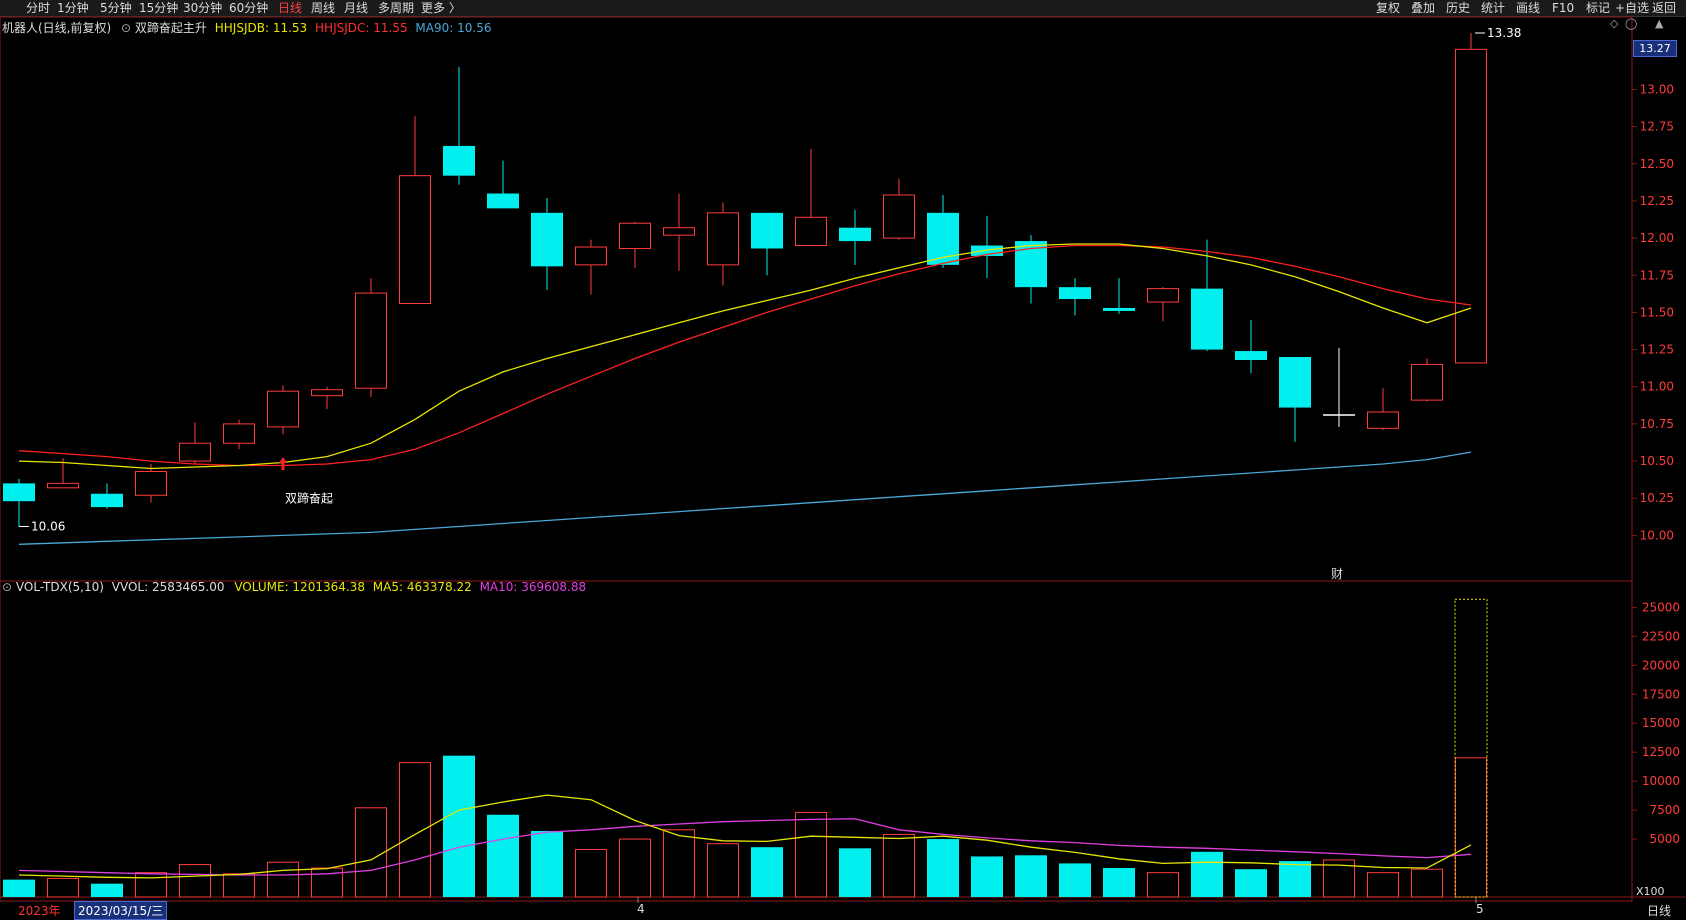 Image resolution: width=1686 pixels, height=920 pixels. What do you see at coordinates (422, 587) in the screenshot?
I see `vol-ma5-value: MA5: 463378.22` at bounding box center [422, 587].